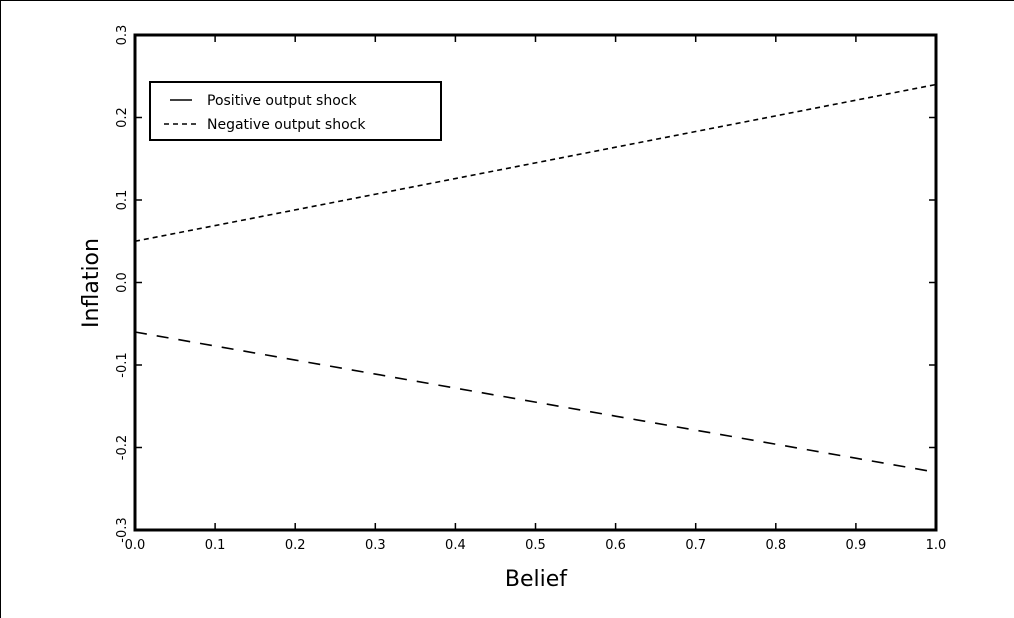 This screenshot has height=618, width=1014. What do you see at coordinates (535, 545) in the screenshot?
I see `x-tick-label: 0.5` at bounding box center [535, 545].